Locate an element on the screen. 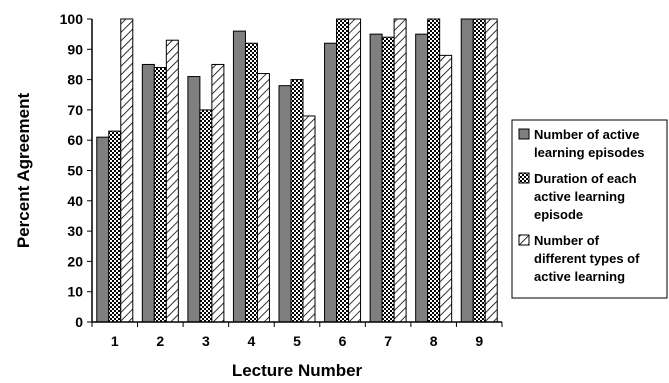  x-tick-label: 1 is located at coordinates (115, 341).